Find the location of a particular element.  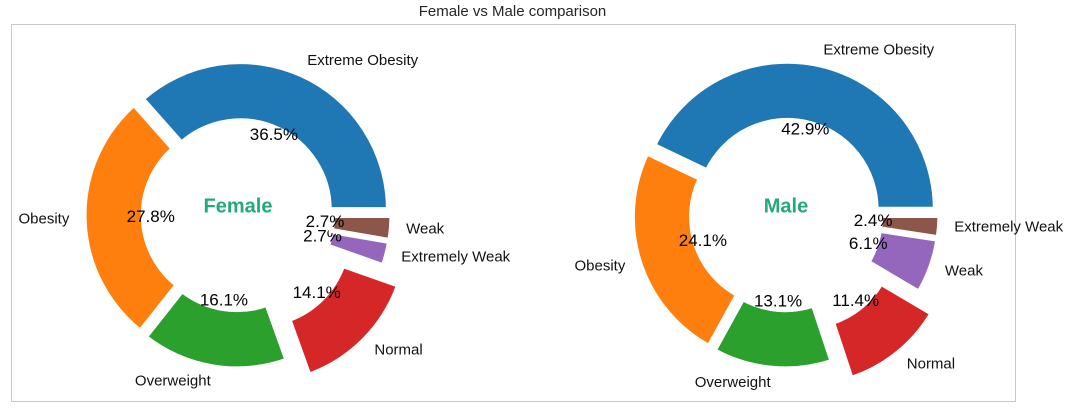

slice-male-obesity is located at coordinates (685, 249).